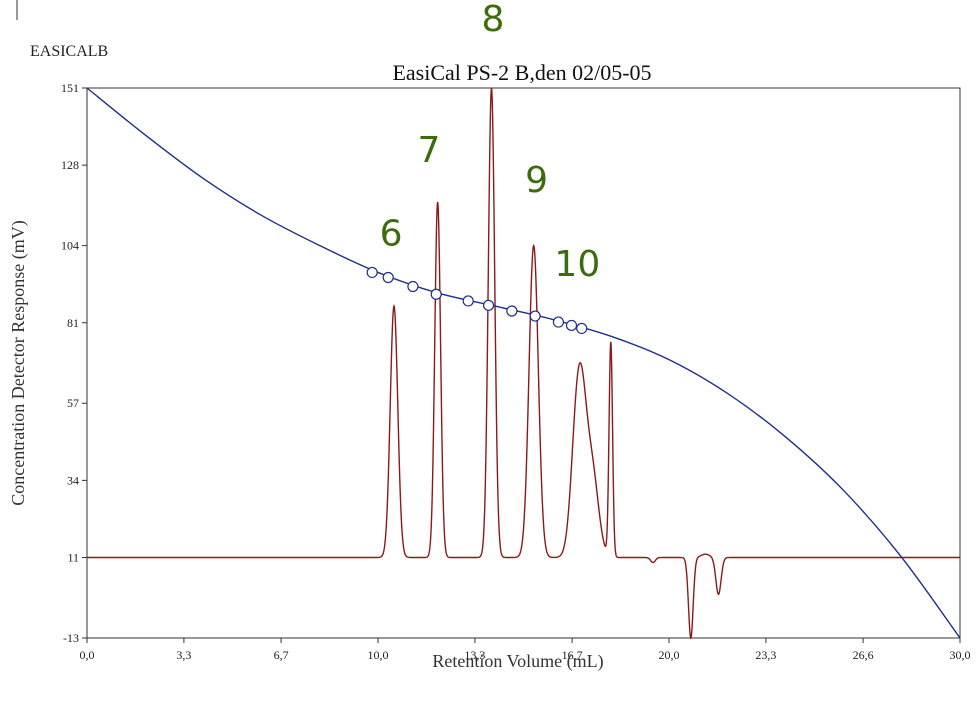 This screenshot has height=701, width=978. What do you see at coordinates (525, 650) in the screenshot?
I see `x-axis: 0,0 3,3 6,7 10,0 13,3 16,7 20,0 23,3 26,6 30,0` at bounding box center [525, 650].